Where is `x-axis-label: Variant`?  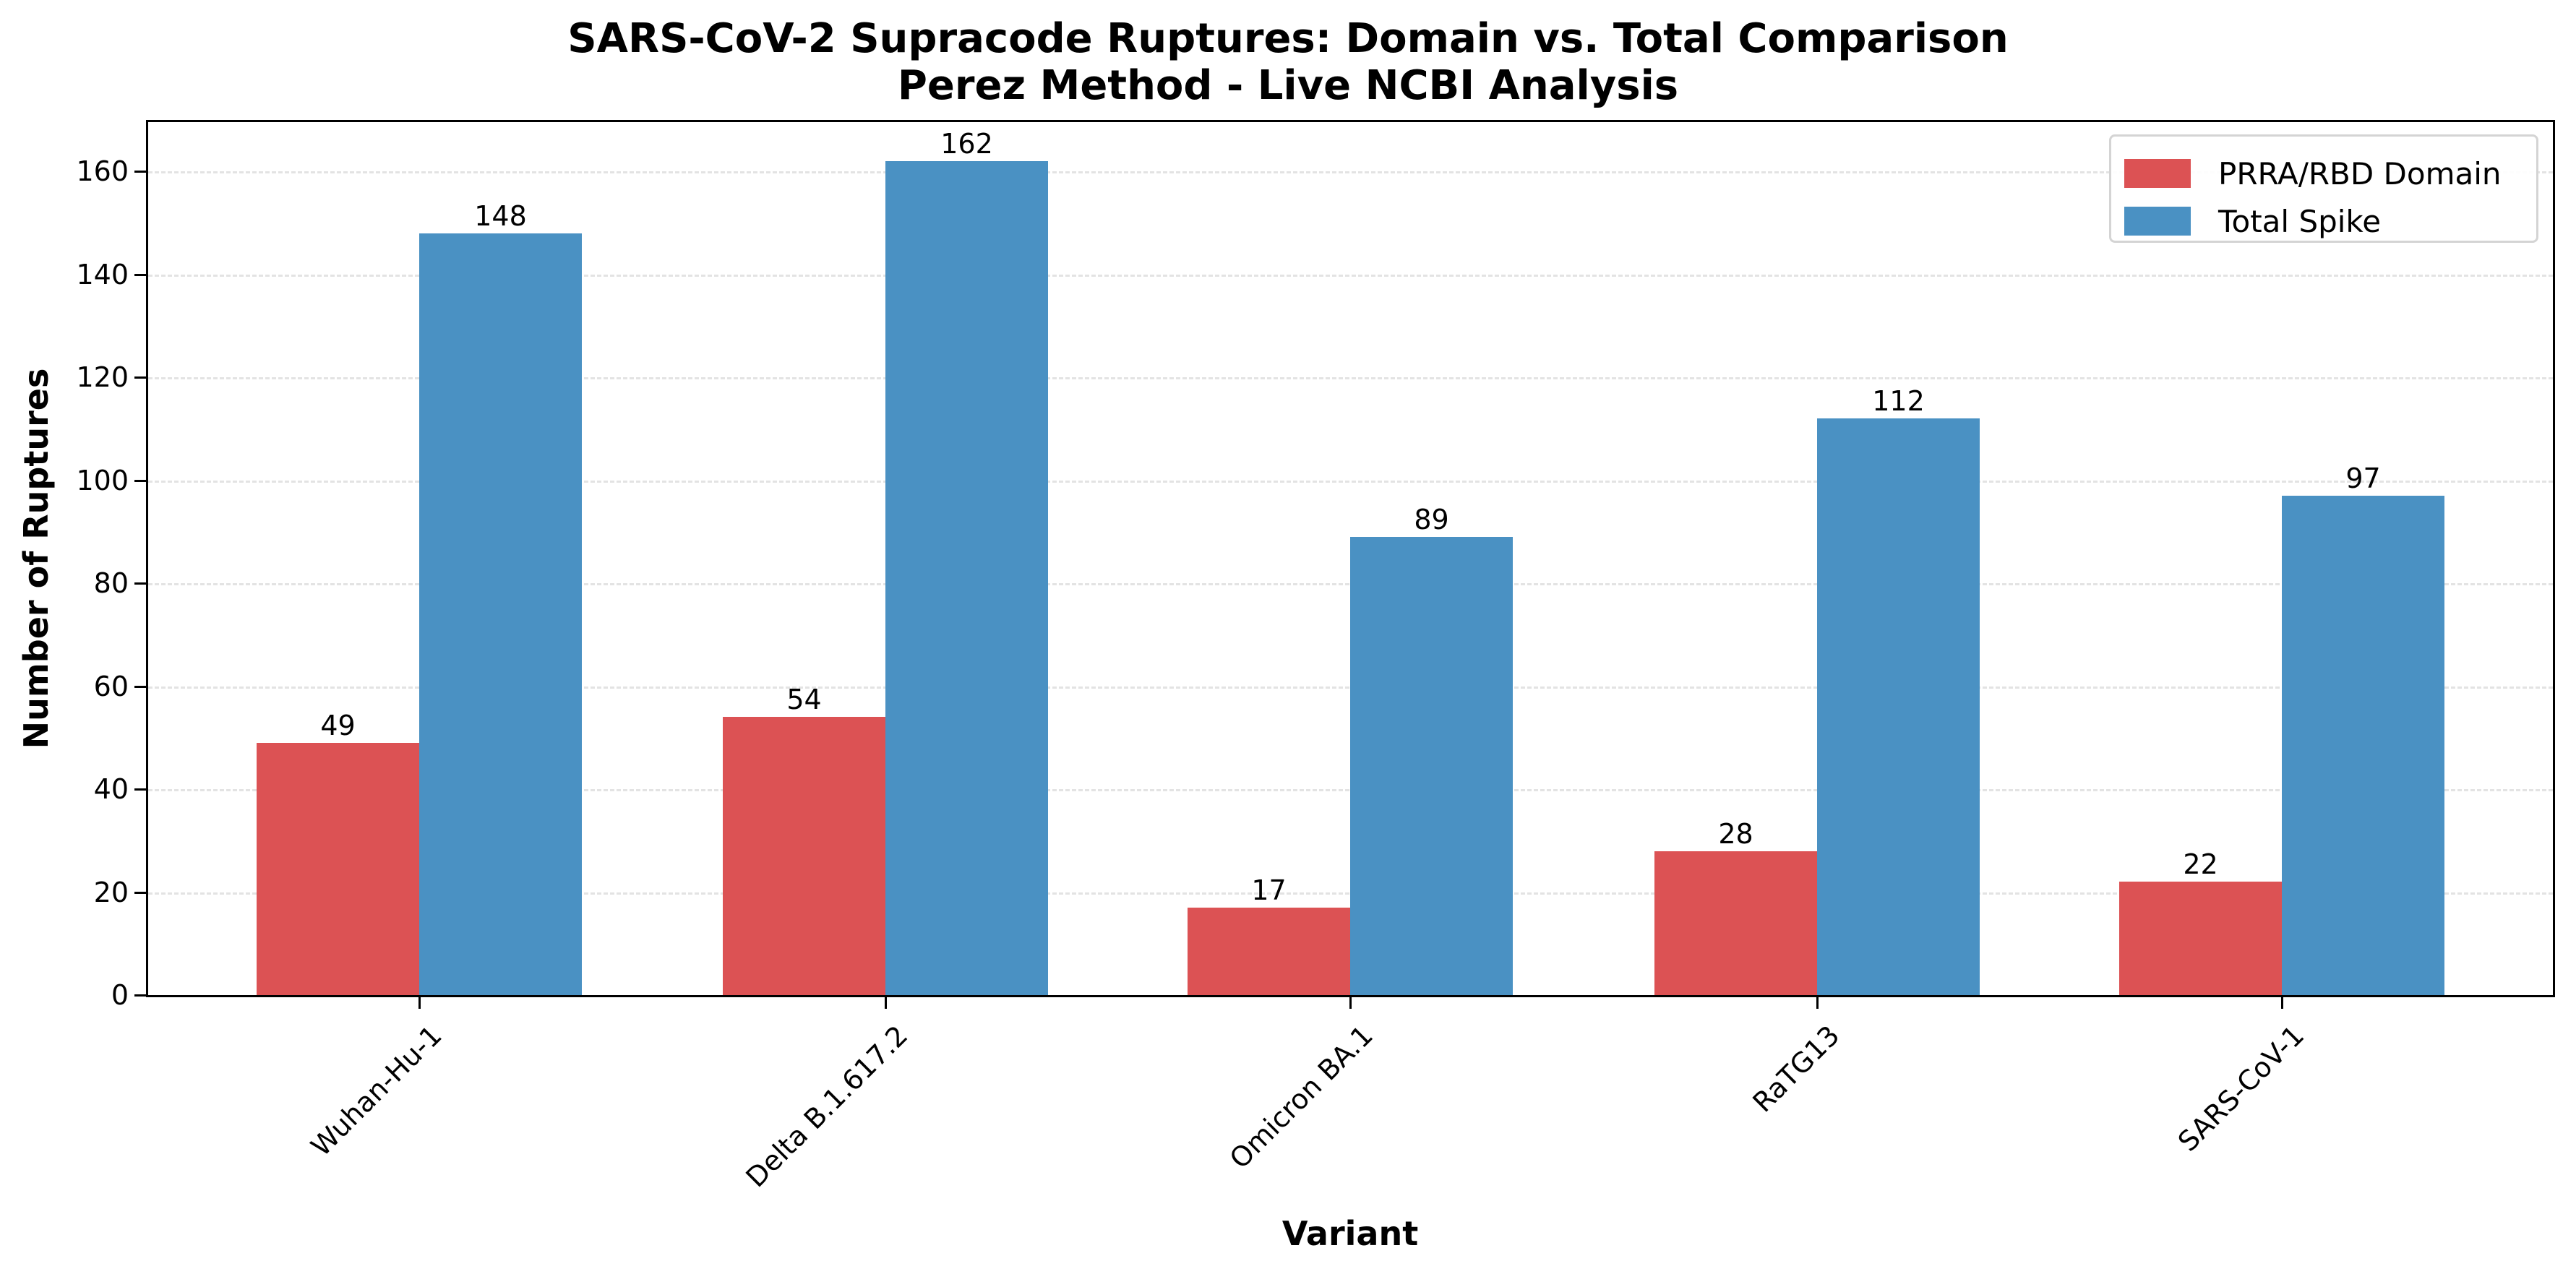 x-axis-label: Variant is located at coordinates (1350, 1233).